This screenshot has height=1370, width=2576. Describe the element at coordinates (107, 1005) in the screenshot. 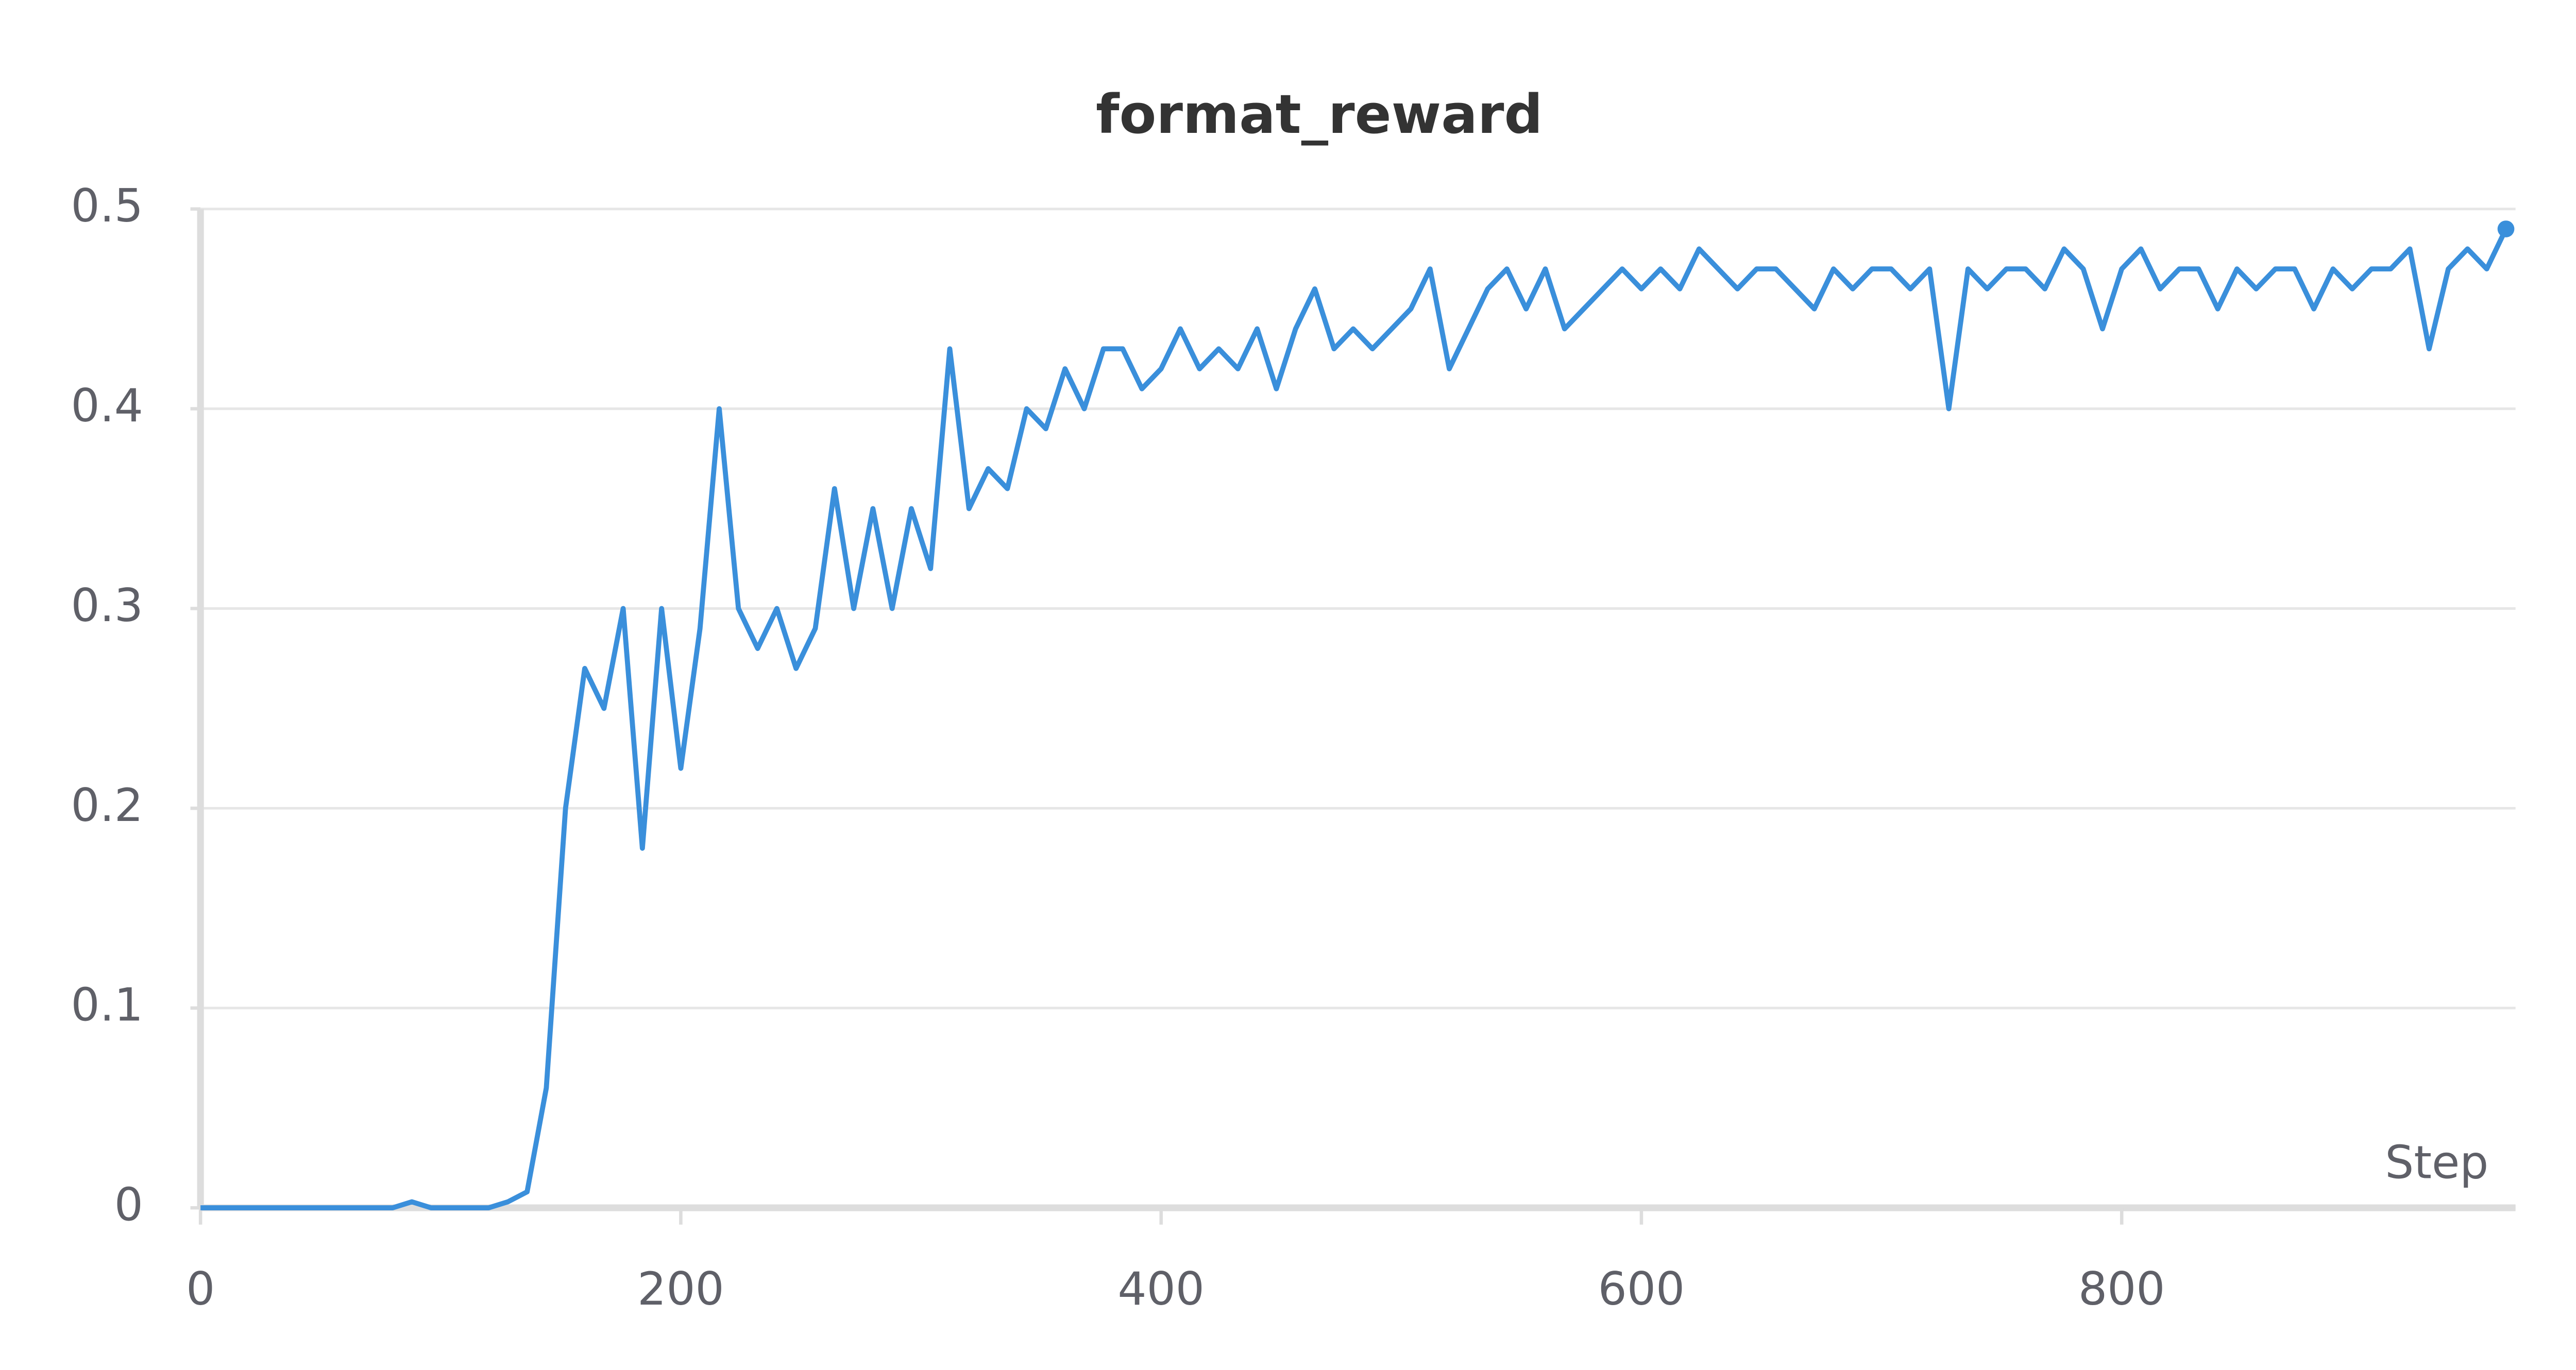

I see `y-tick-label: 0.1` at that location.